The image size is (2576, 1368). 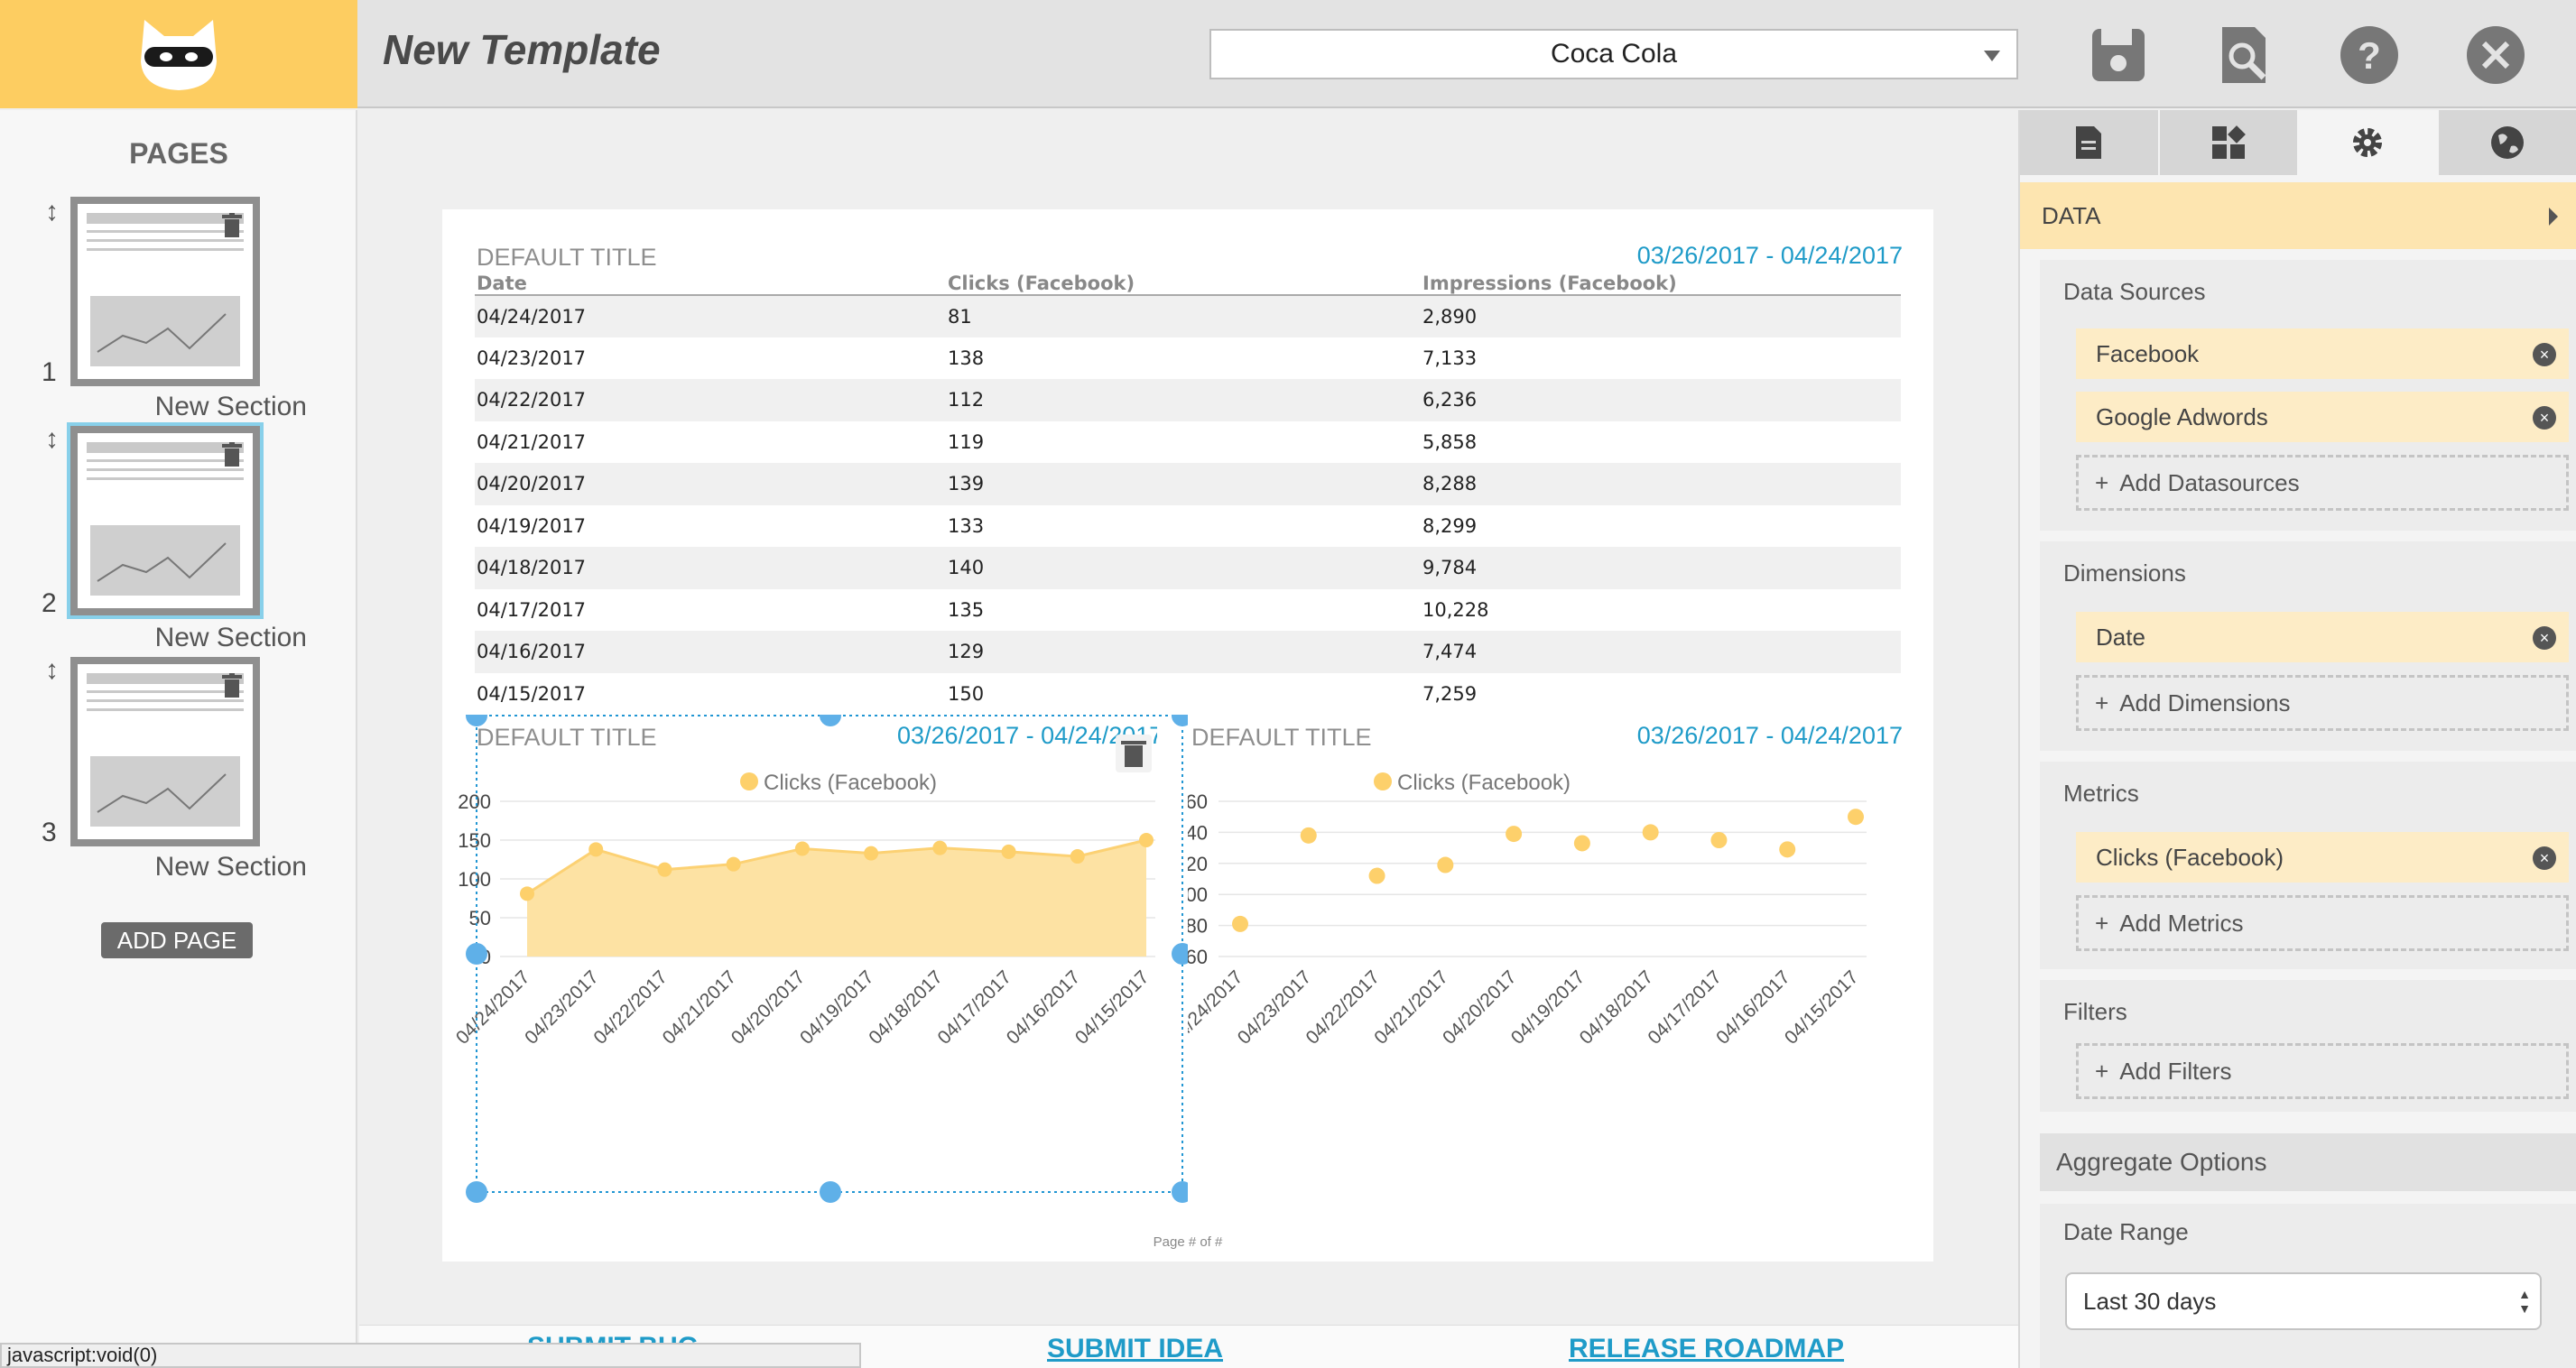 I want to click on add-filters-button: + Add Filters, so click(x=2322, y=1071).